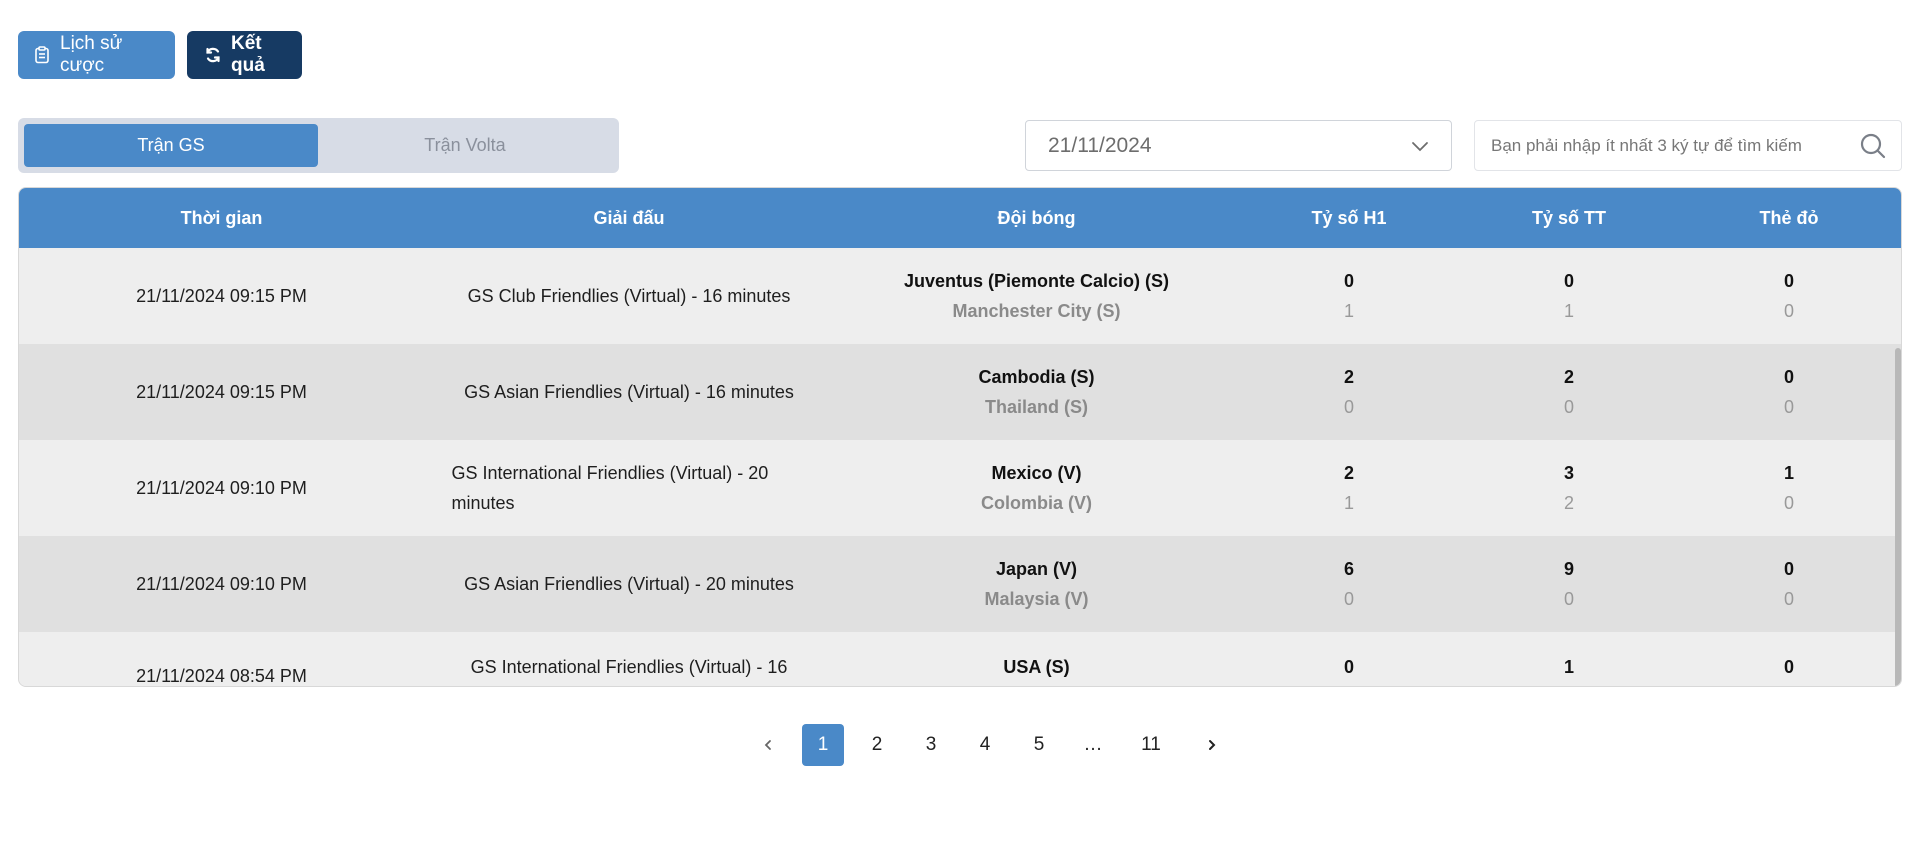 Image resolution: width=1920 pixels, height=852 pixels. What do you see at coordinates (629, 218) in the screenshot?
I see `header-league: Giải đấu` at bounding box center [629, 218].